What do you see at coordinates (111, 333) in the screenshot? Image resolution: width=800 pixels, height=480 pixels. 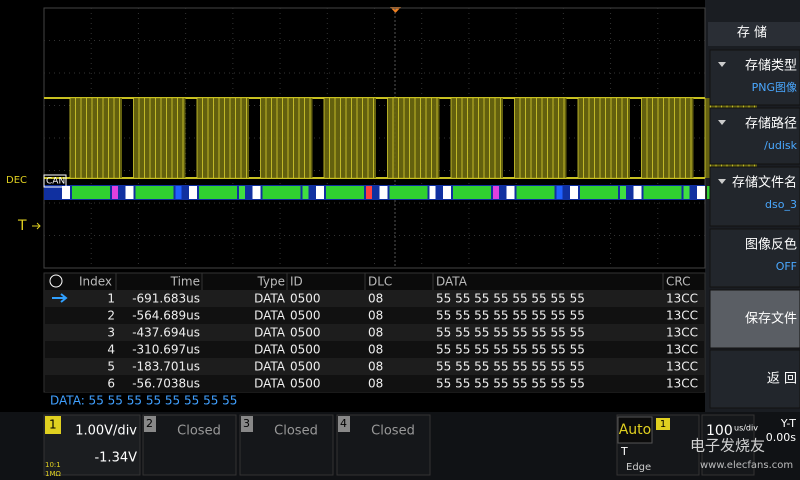 I see `table-cell: 3` at bounding box center [111, 333].